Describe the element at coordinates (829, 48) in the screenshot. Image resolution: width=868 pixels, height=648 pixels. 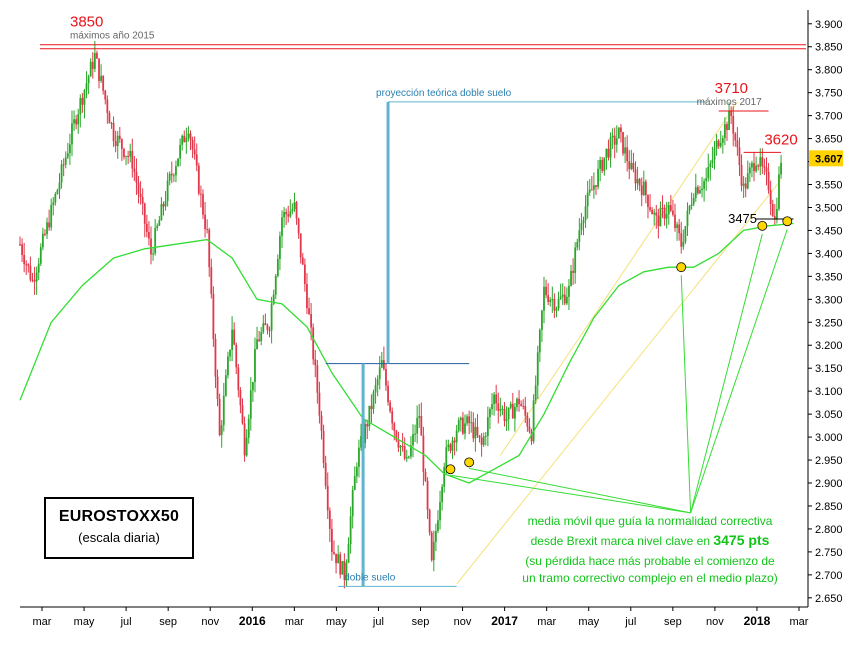
I see `y-tick-label: 3.850` at that location.